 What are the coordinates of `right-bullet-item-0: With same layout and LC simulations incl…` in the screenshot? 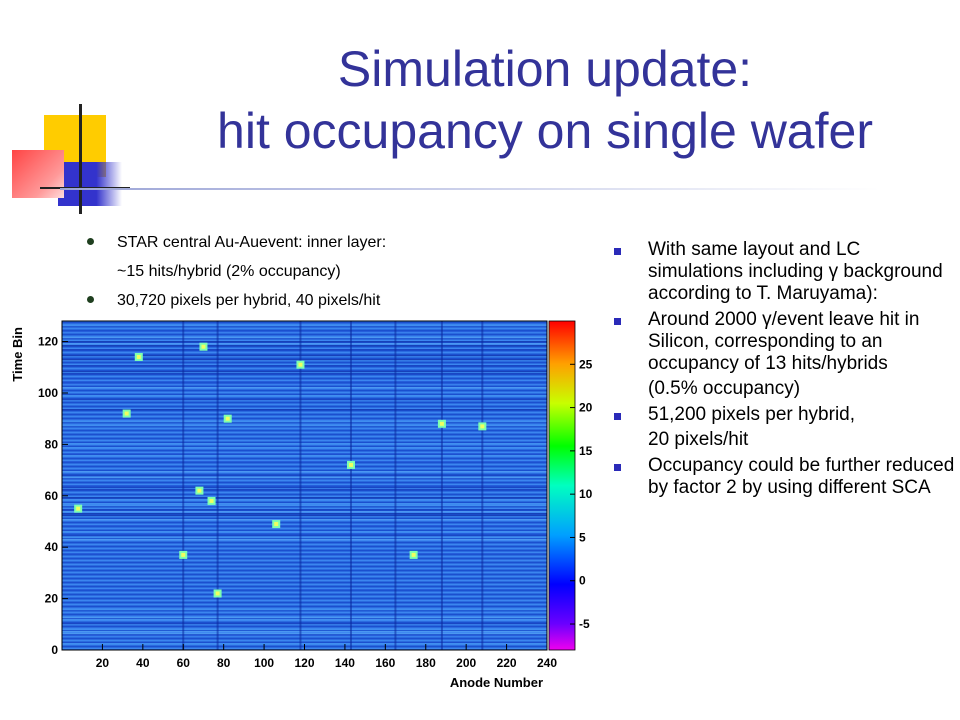 It's located at (784, 272).